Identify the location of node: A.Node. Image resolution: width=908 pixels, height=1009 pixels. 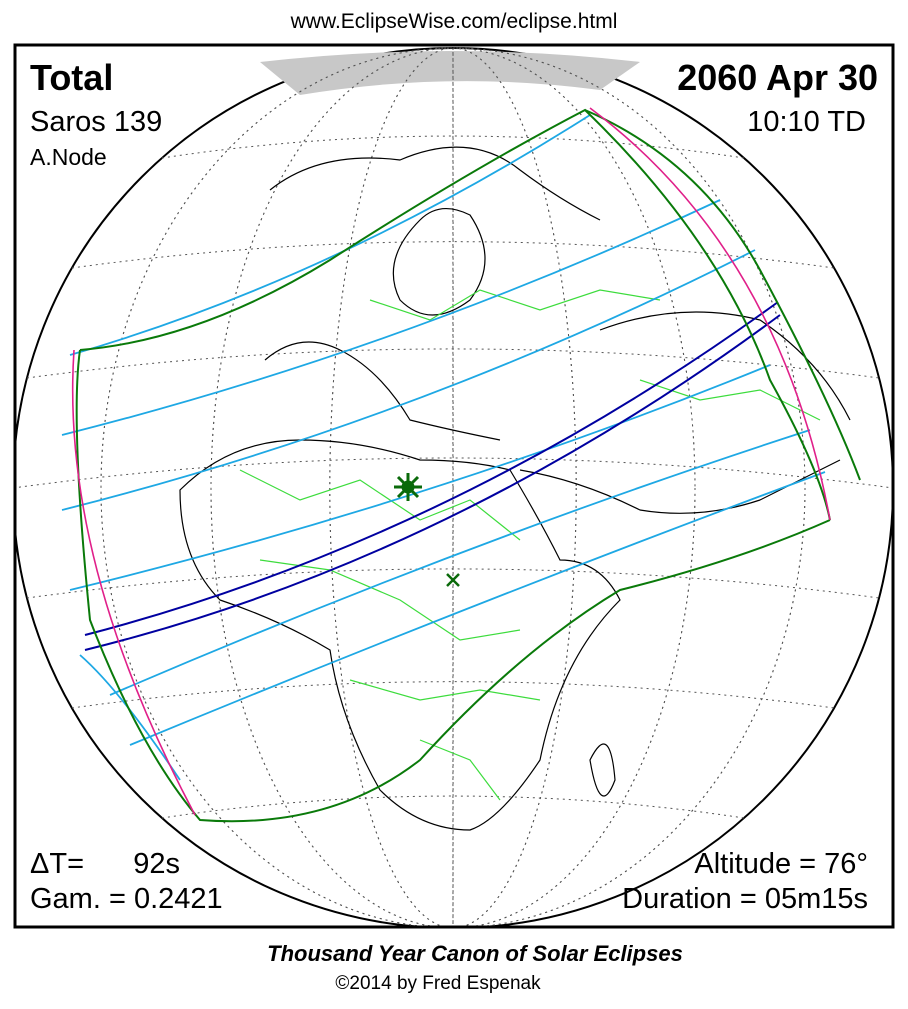
(68, 157).